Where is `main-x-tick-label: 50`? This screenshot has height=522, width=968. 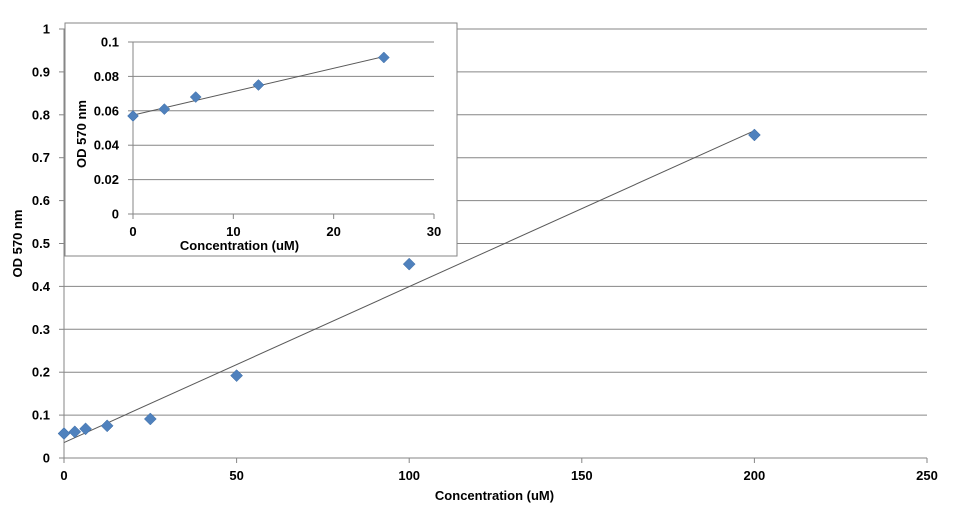 main-x-tick-label: 50 is located at coordinates (236, 475).